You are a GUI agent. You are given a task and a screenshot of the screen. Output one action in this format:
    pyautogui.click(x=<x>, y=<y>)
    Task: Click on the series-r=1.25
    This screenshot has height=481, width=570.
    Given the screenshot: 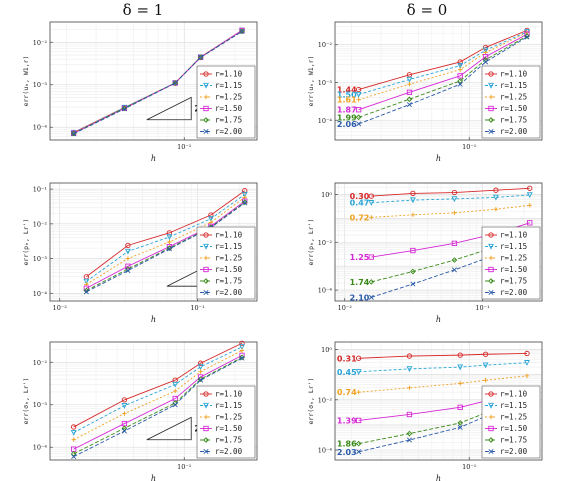 What is the action you would take?
    pyautogui.click(x=165, y=241)
    